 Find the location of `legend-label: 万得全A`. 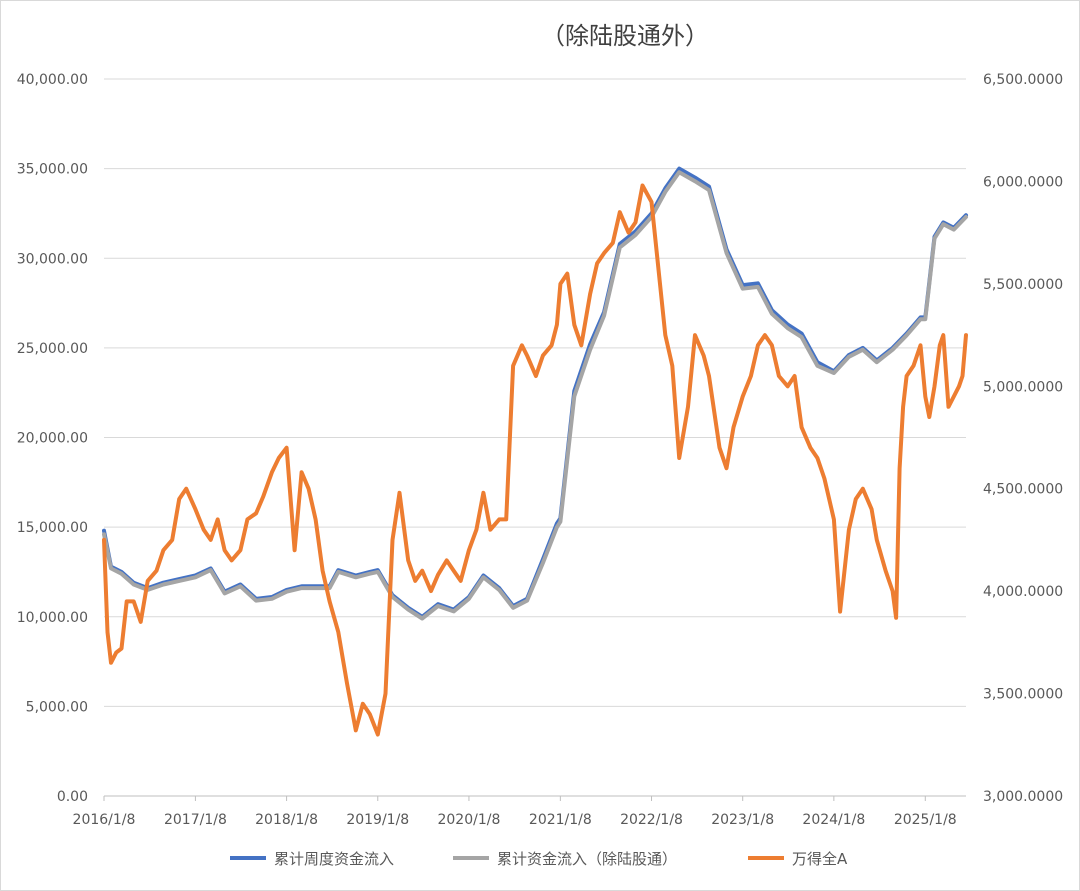

legend-label: 万得全A is located at coordinates (820, 859).